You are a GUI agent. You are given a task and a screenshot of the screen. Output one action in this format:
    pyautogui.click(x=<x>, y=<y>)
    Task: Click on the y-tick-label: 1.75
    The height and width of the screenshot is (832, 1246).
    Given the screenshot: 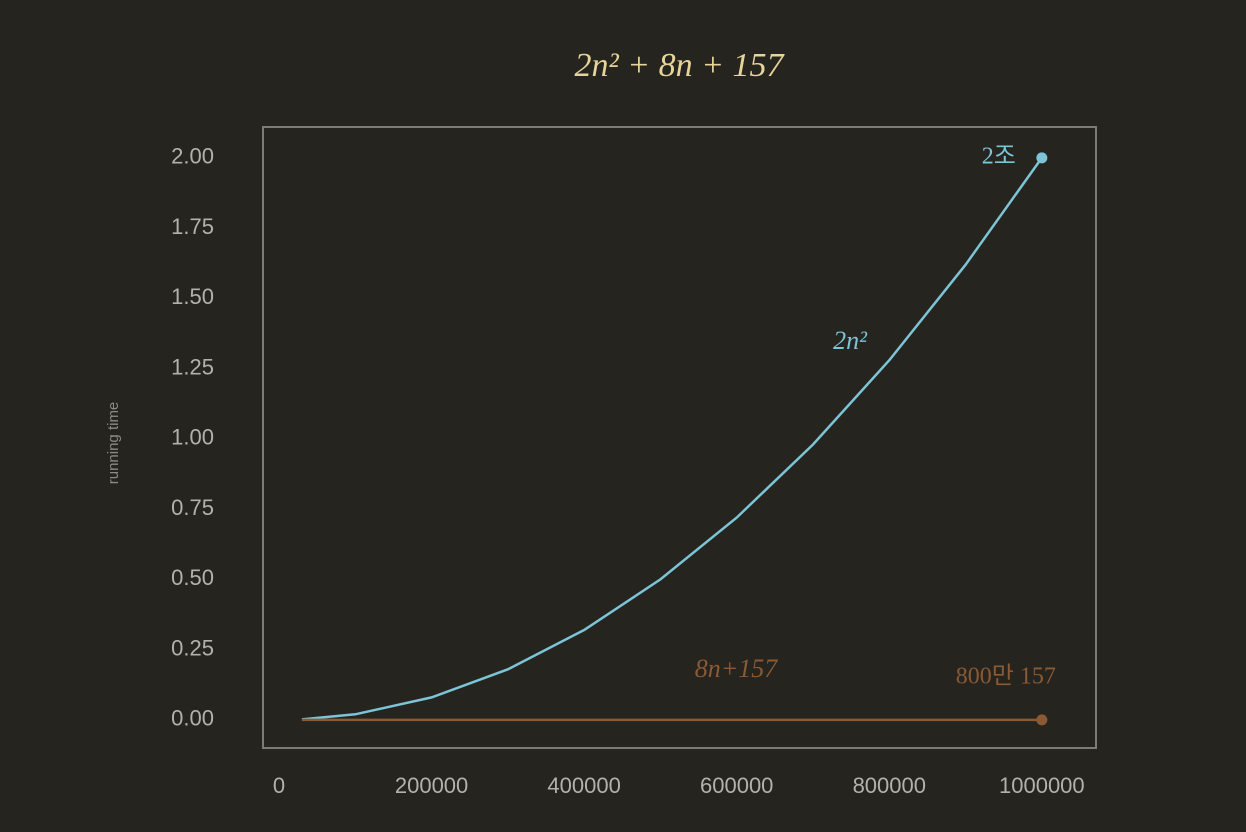 What is the action you would take?
    pyautogui.click(x=192, y=226)
    